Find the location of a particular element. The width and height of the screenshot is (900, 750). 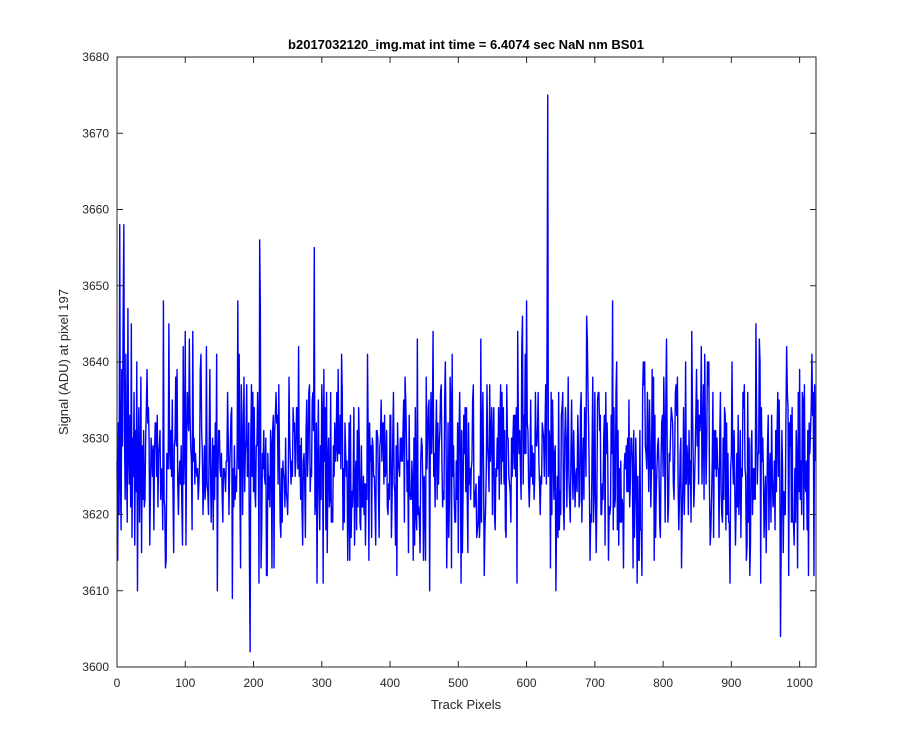

y-tick-label: 3600 is located at coordinates (95, 667).